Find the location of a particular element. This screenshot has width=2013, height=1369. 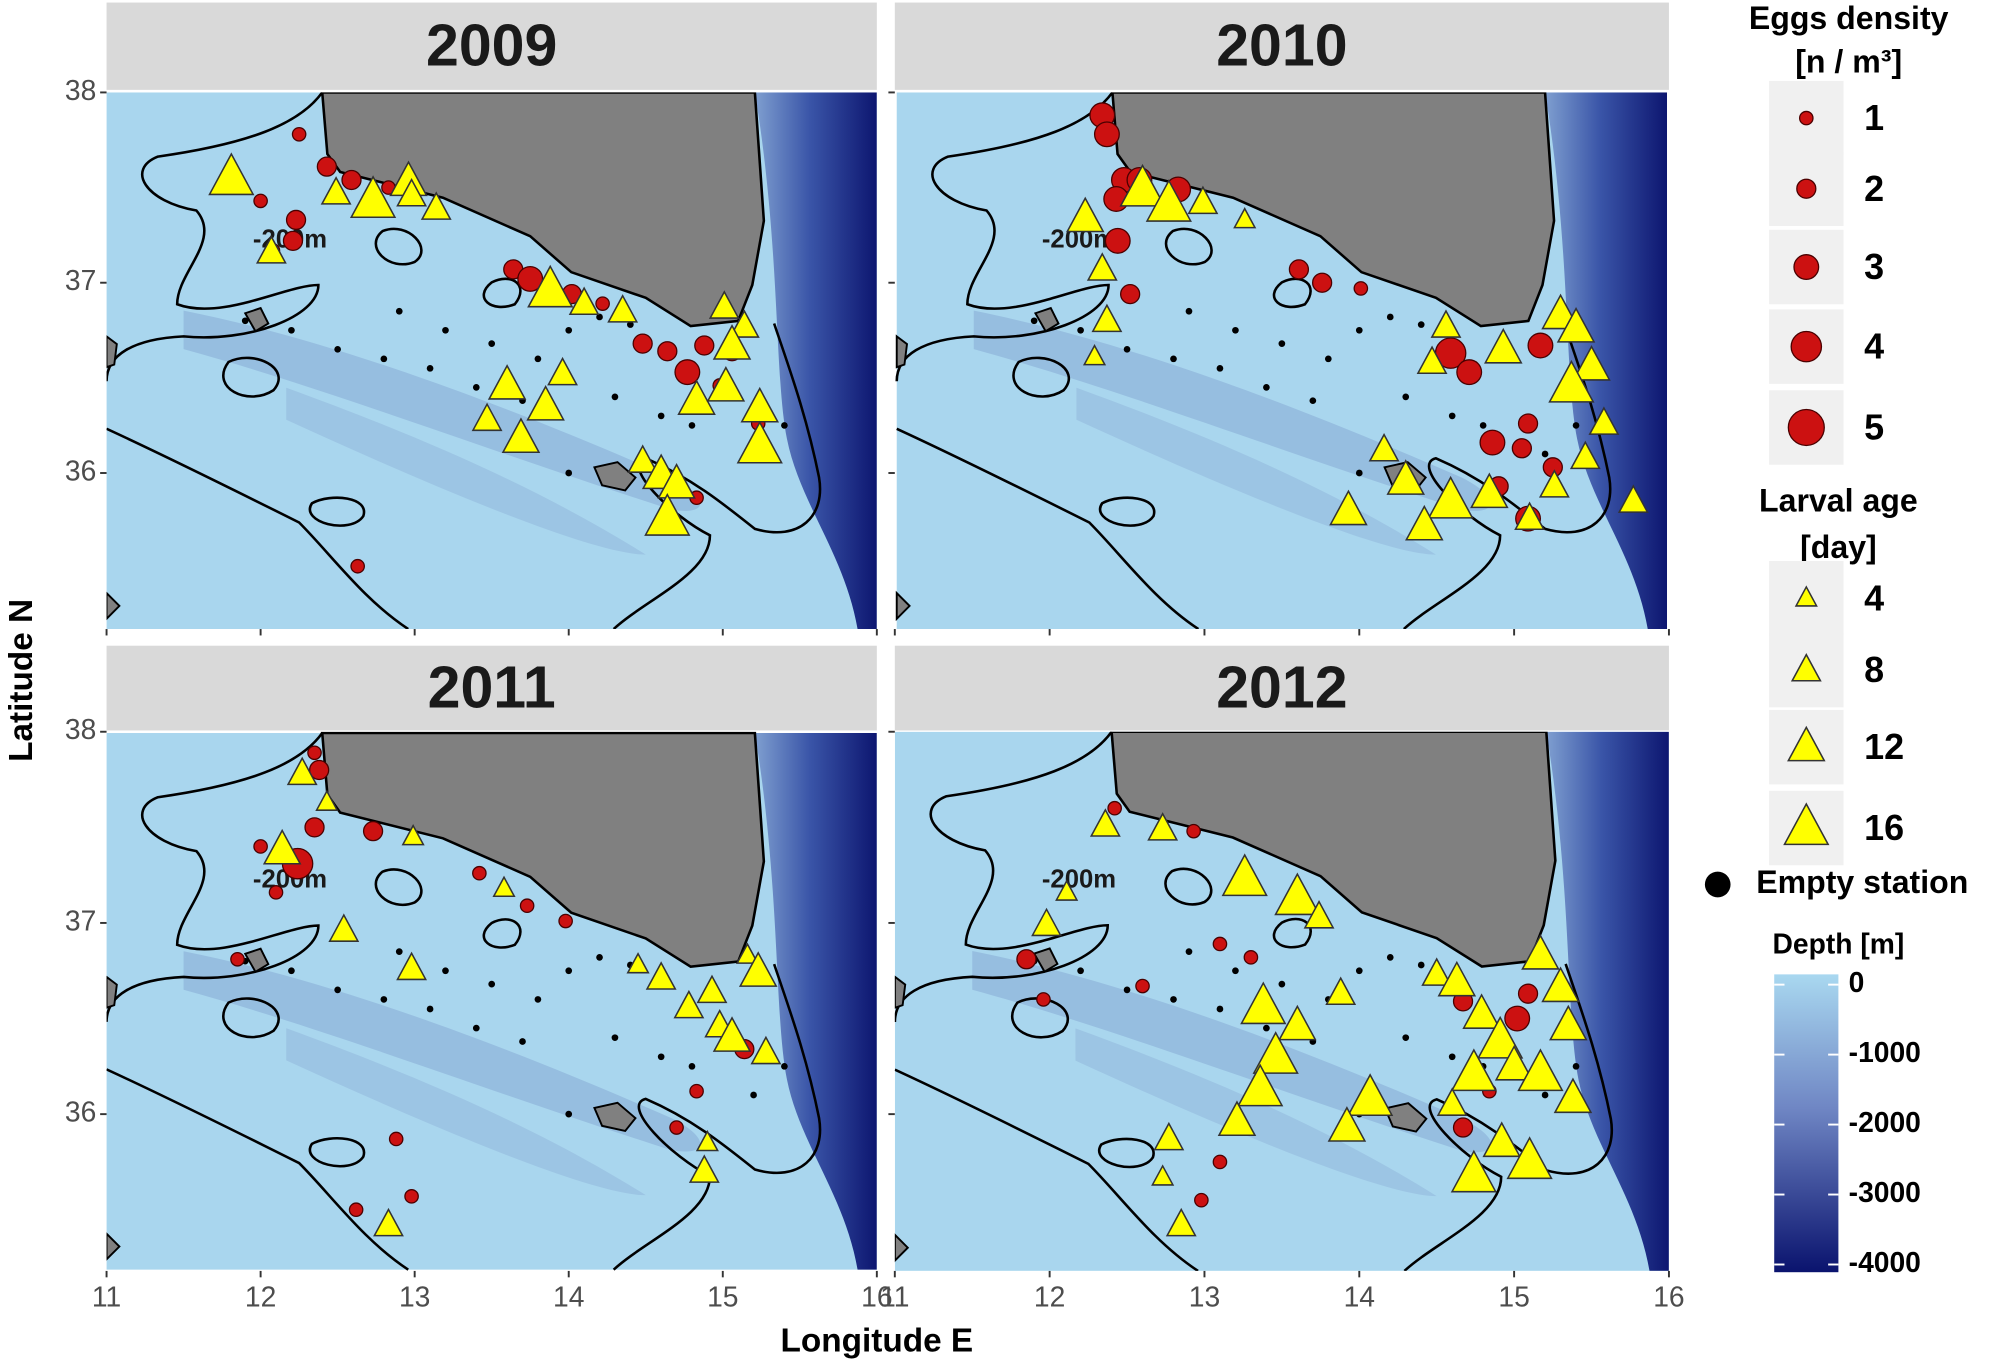

y-tick-label: 37 is located at coordinates (80, 280).